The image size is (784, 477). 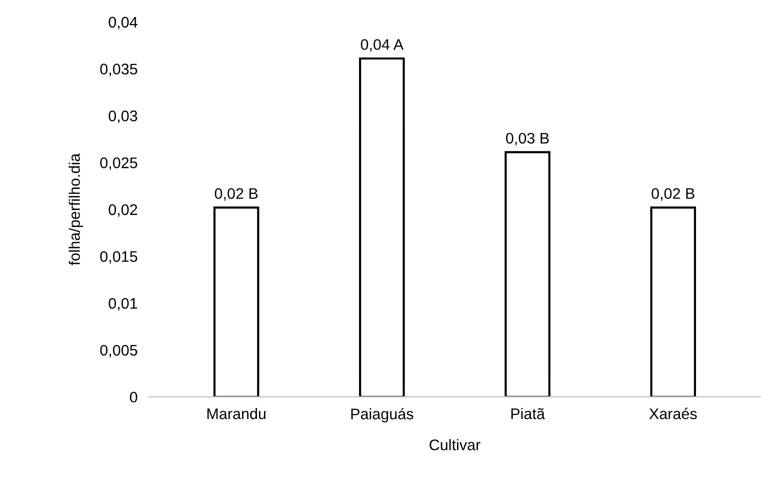 I want to click on y-tick-label: 0,03, so click(x=123, y=117).